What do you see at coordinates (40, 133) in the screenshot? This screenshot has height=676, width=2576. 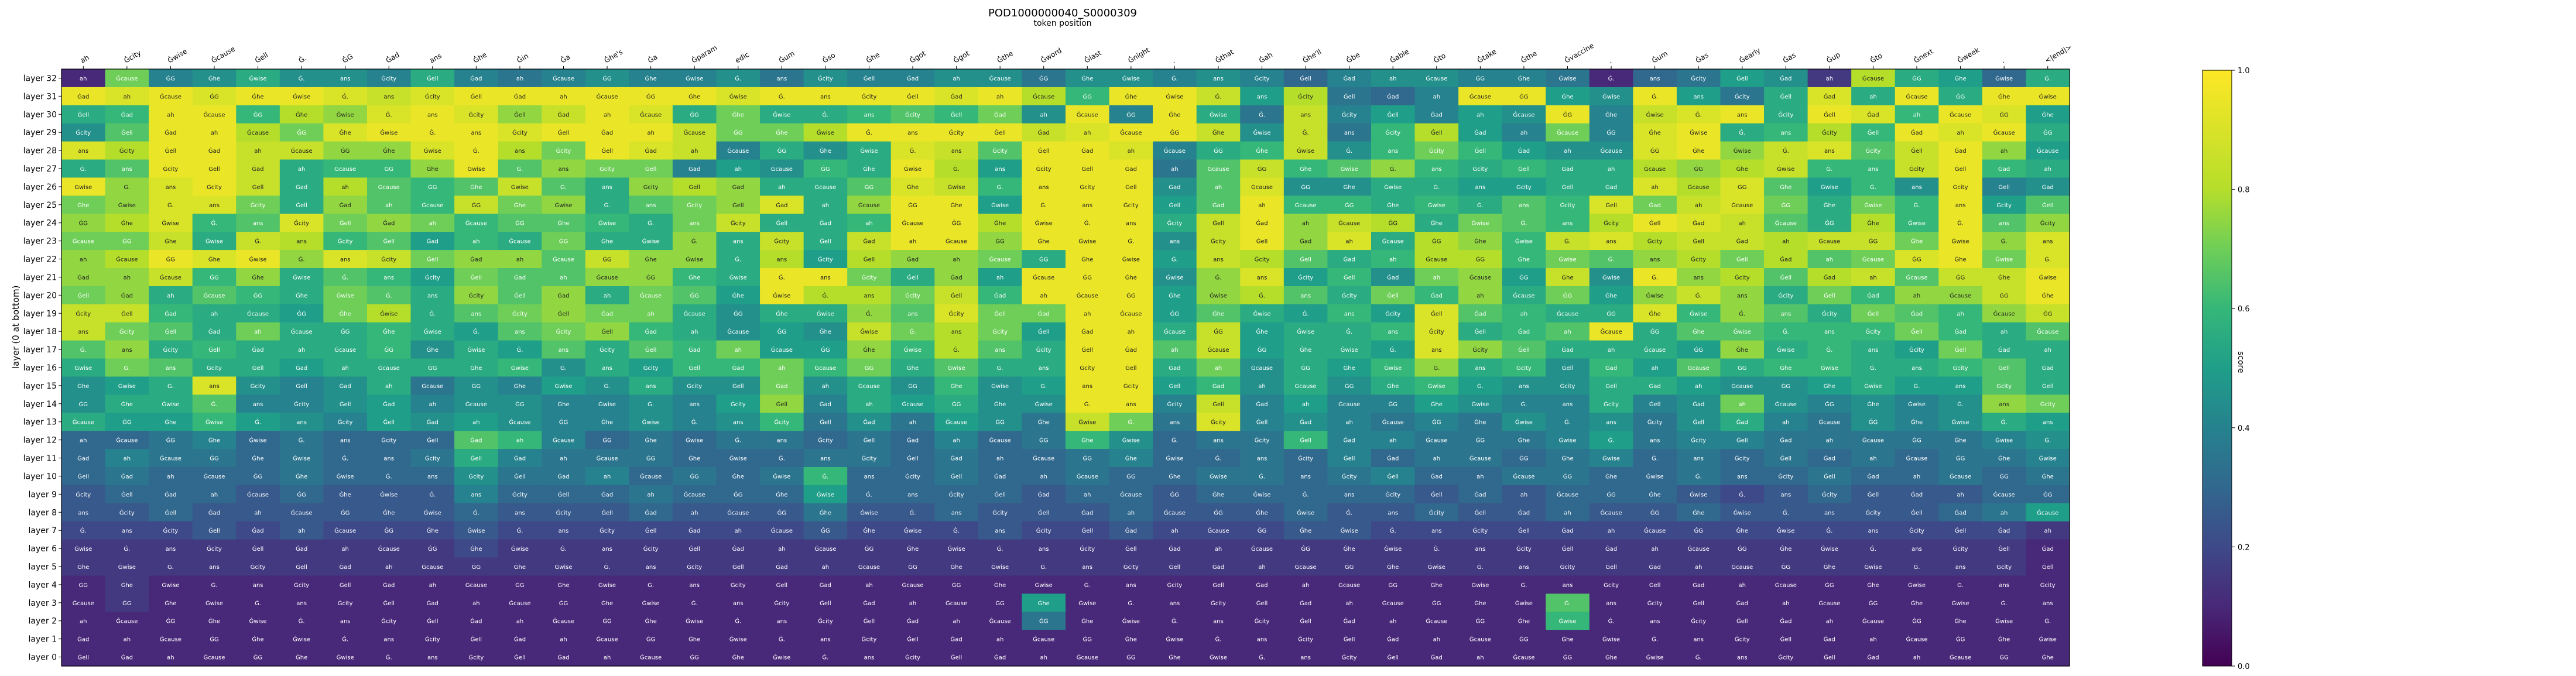 I see `y-tick-label: layer 29` at bounding box center [40, 133].